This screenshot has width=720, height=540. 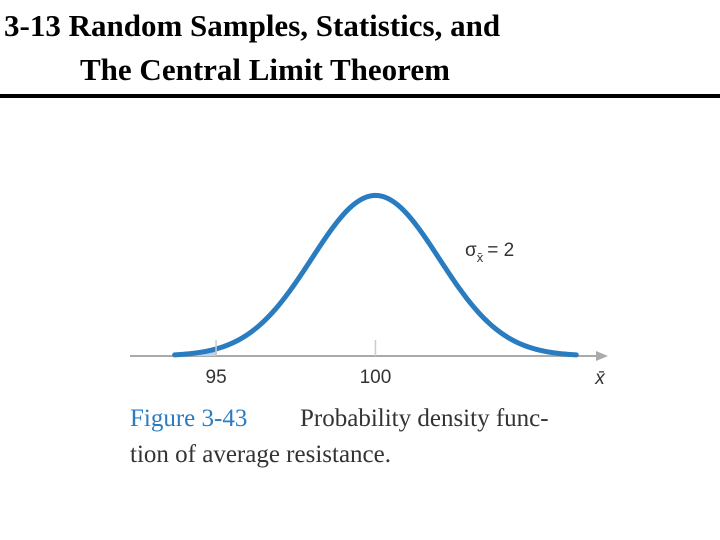 What do you see at coordinates (424, 418) in the screenshot?
I see `caption-text: Probability density func-` at bounding box center [424, 418].